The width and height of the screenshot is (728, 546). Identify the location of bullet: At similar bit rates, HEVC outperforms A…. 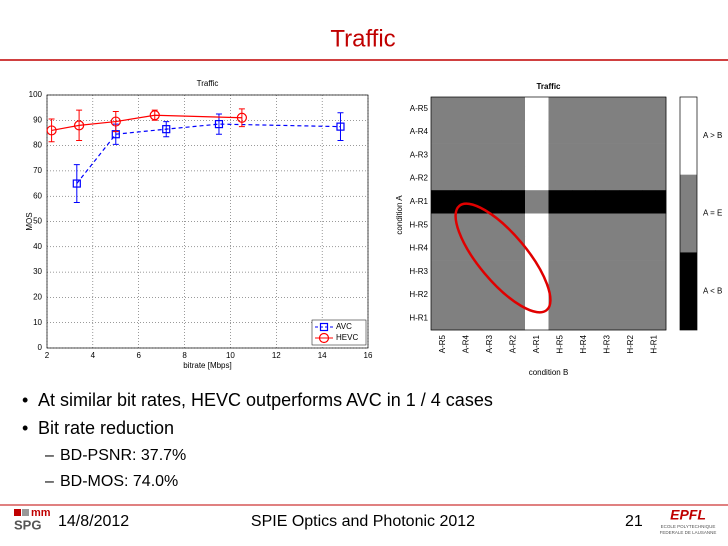
(265, 400).